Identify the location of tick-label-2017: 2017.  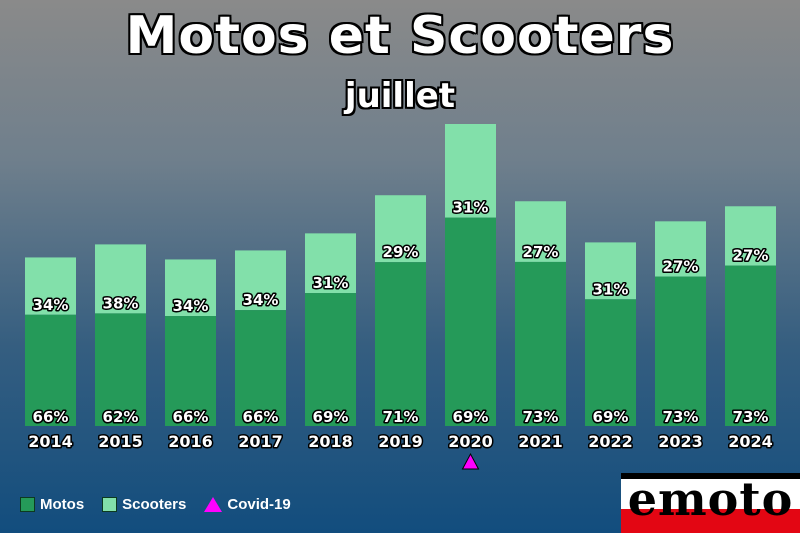
(260, 441).